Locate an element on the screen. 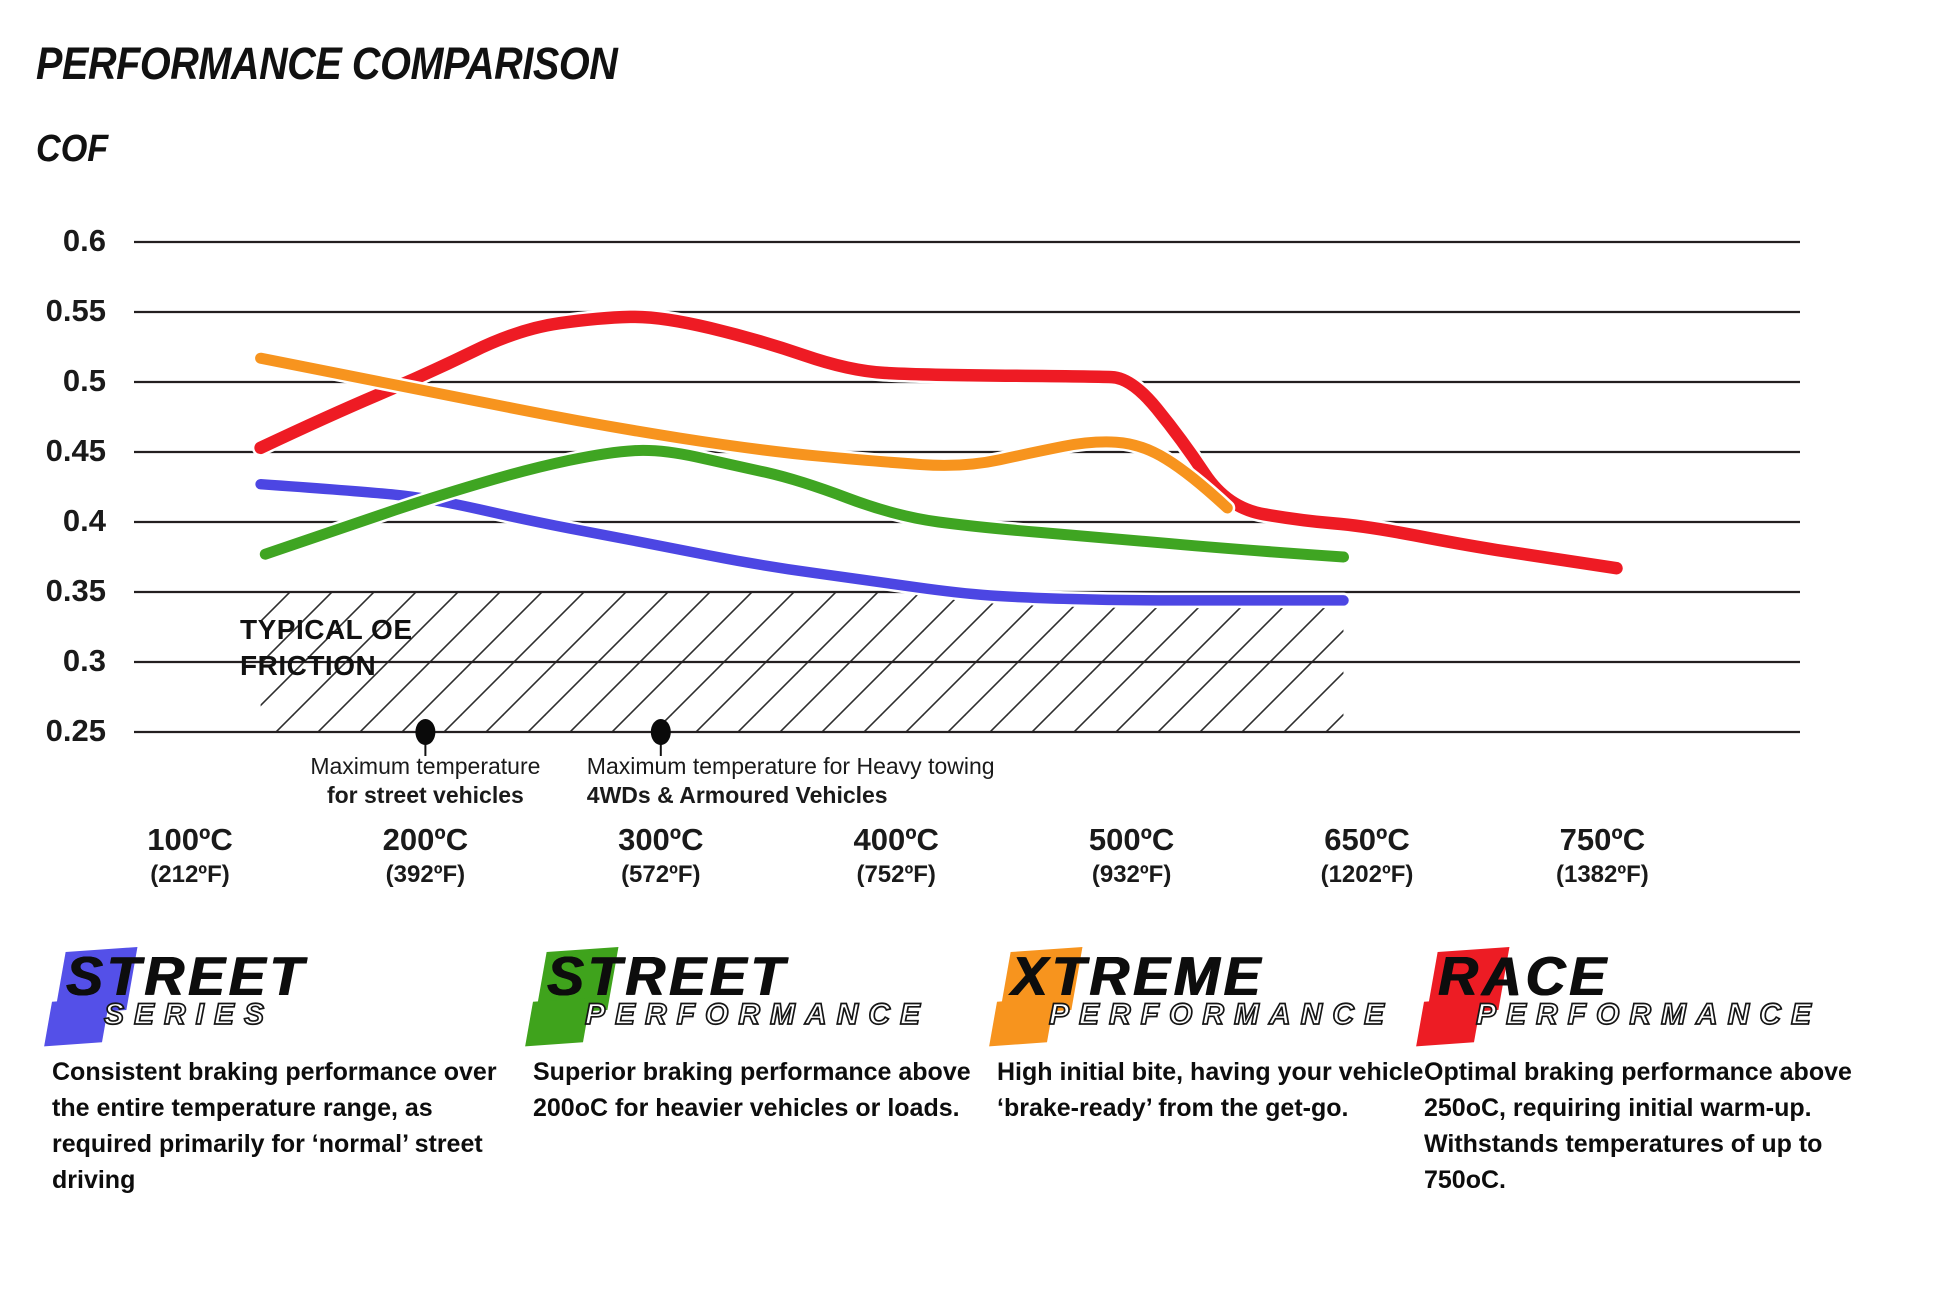  x-tick-label-400: 400ºC (752ºF) is located at coordinates (896, 855).